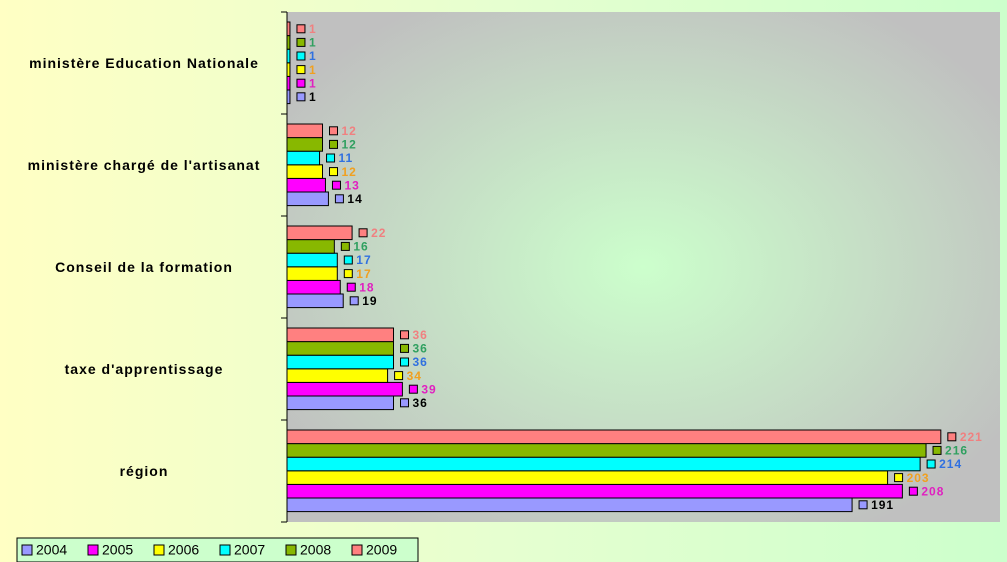 The width and height of the screenshot is (1007, 562). What do you see at coordinates (956, 451) in the screenshot?
I see `data-label: 216` at bounding box center [956, 451].